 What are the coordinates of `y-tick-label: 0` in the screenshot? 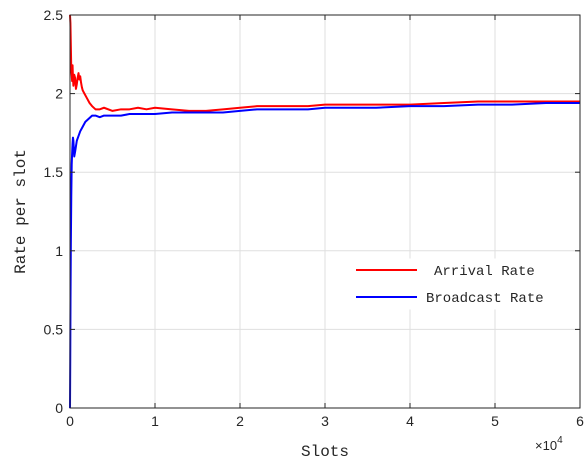 It's located at (59, 408).